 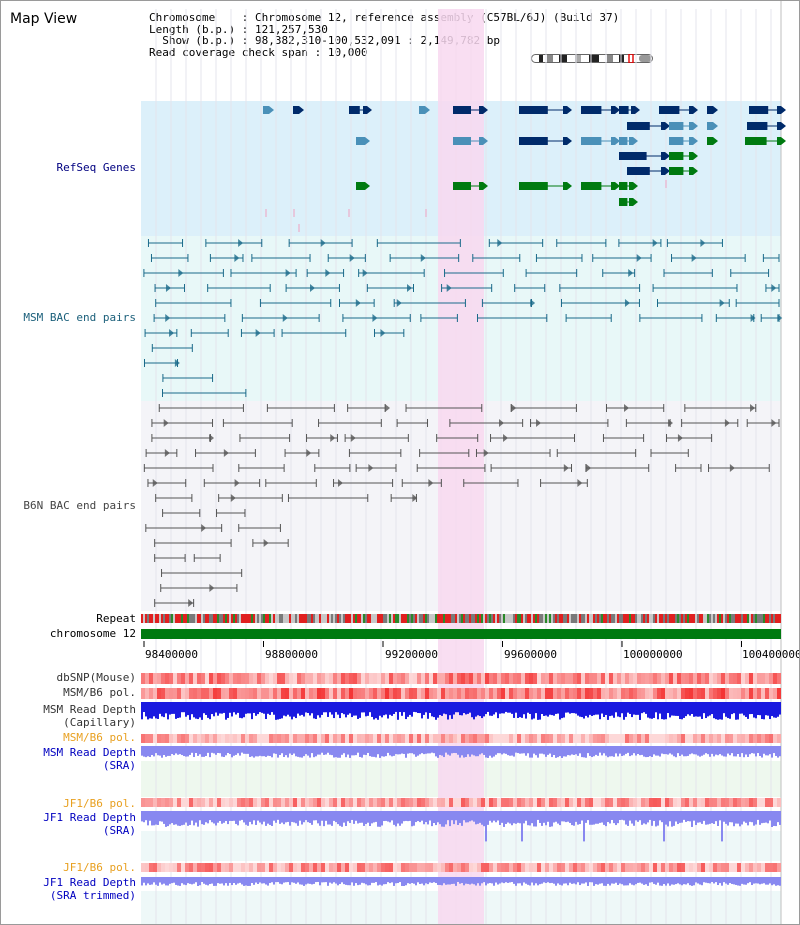 What do you see at coordinates (99, 692) in the screenshot?
I see `track-label-msm-b6-pol: MSM/B6 pol.` at bounding box center [99, 692].